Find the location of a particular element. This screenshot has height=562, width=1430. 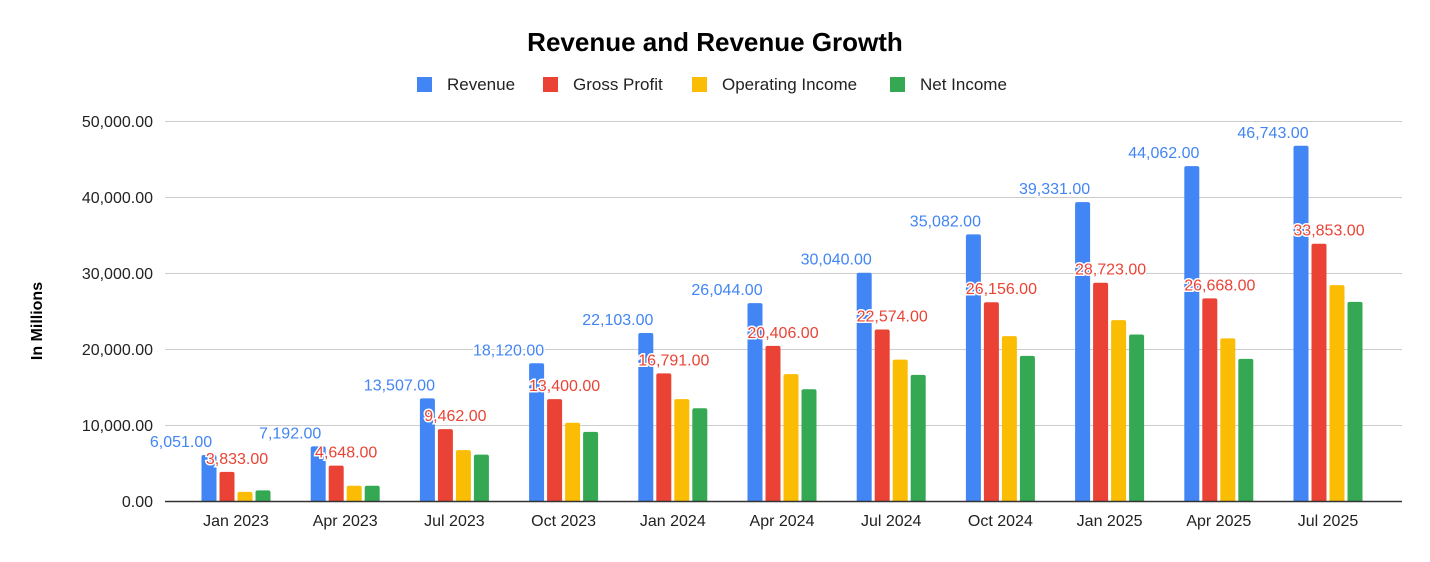

data-label: 6,051.00 is located at coordinates (181, 442).